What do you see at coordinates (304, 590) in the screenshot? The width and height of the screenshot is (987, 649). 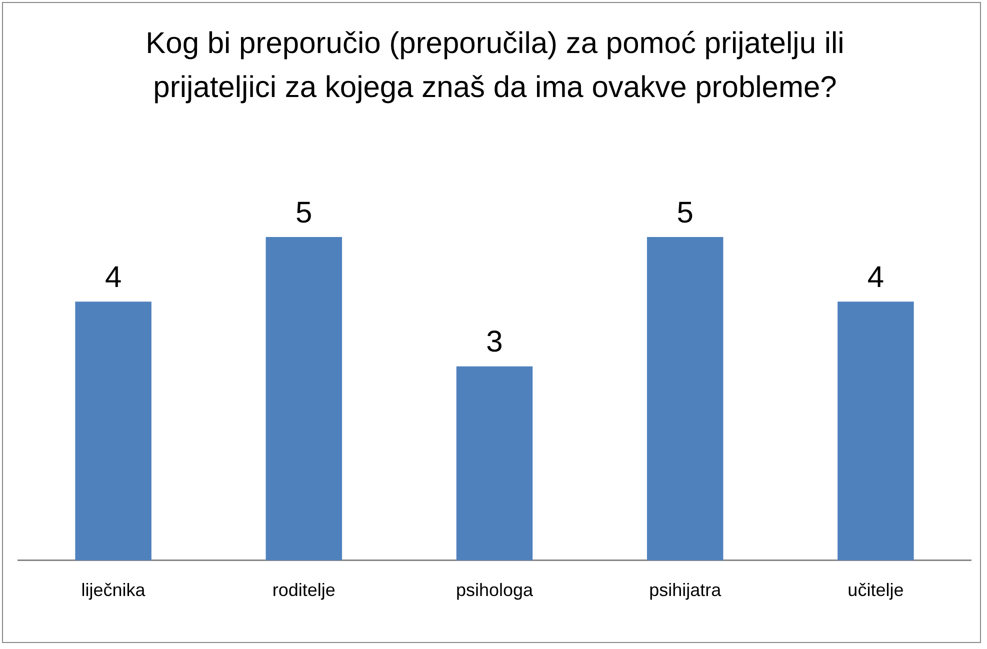 I see `x-tick-label: roditelje` at bounding box center [304, 590].